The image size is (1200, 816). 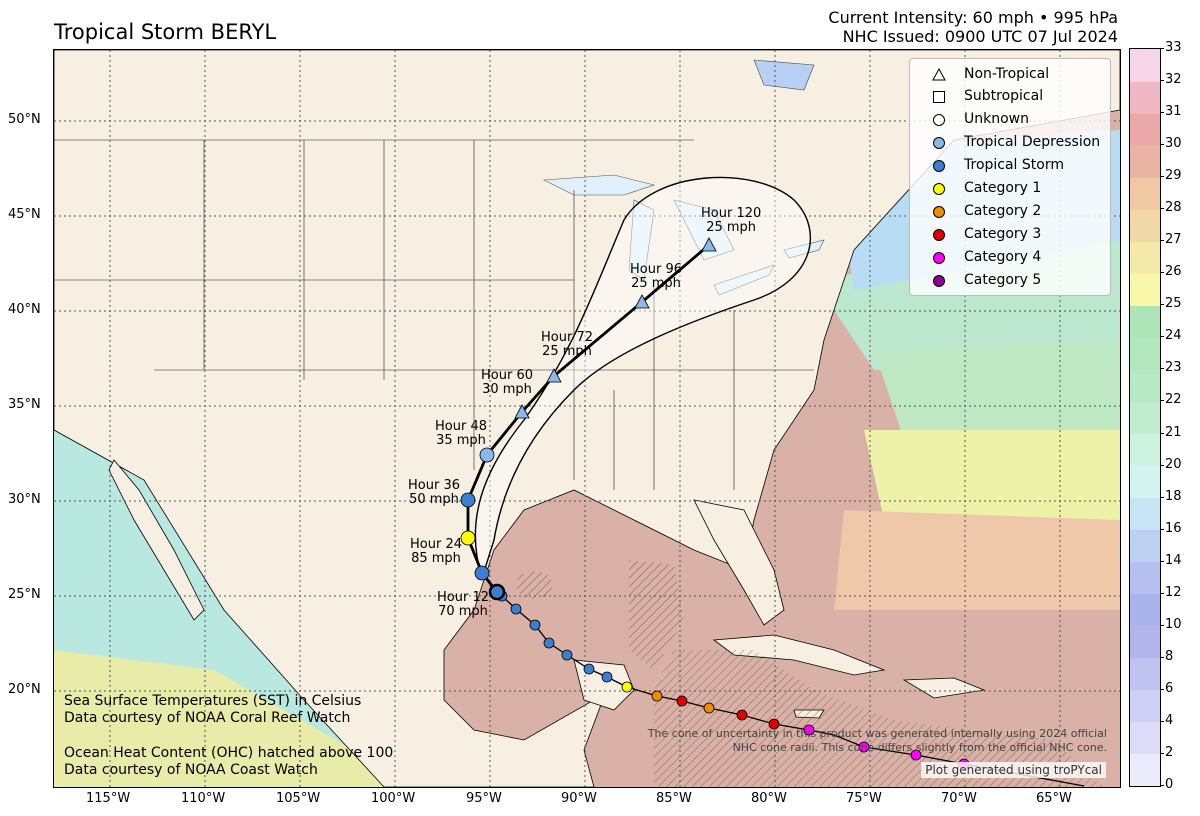 What do you see at coordinates (1173, 176) in the screenshot?
I see `colorbar-tick-label: 29` at bounding box center [1173, 176].